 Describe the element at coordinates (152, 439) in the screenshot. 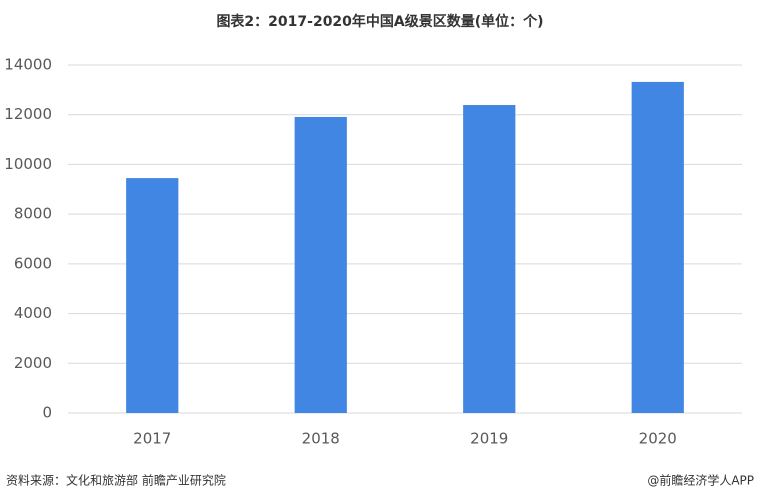

I see `x-tick-label: 2017` at that location.